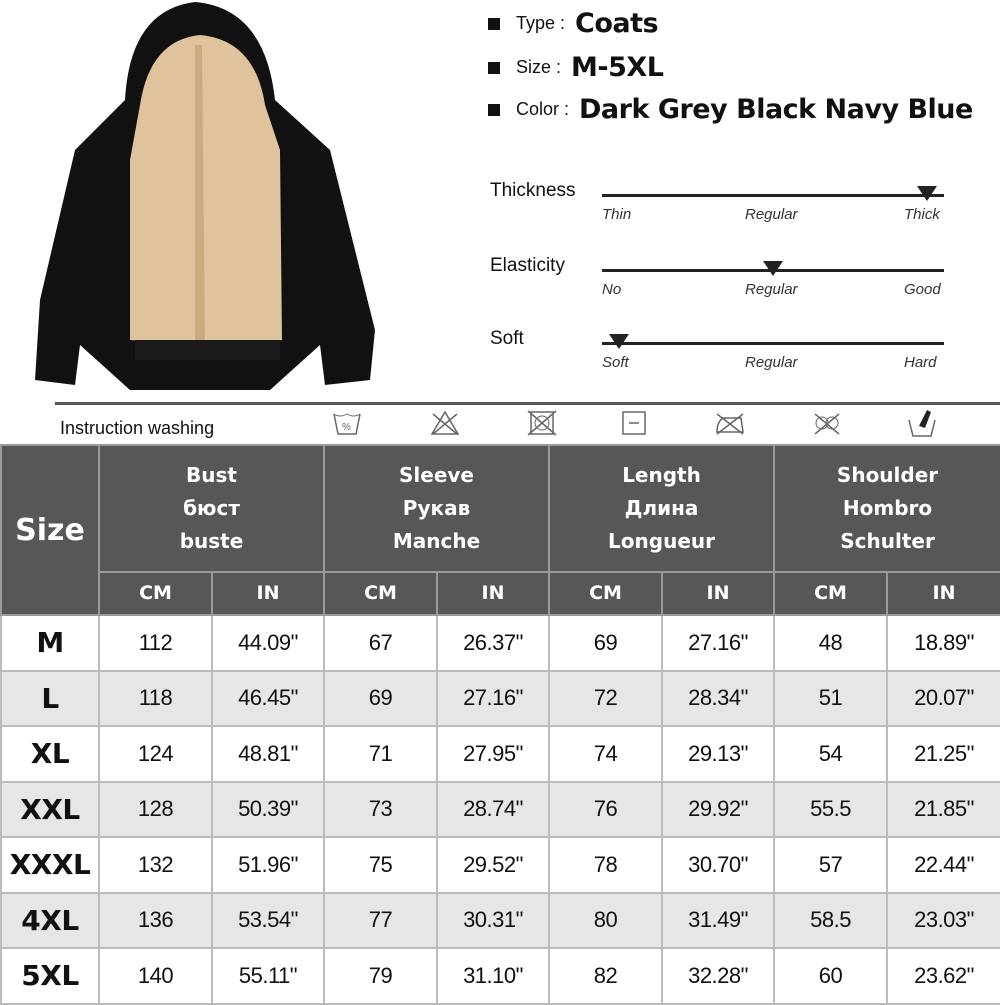  What do you see at coordinates (268, 920) in the screenshot?
I see `measure-cell: 53.54"` at bounding box center [268, 920].